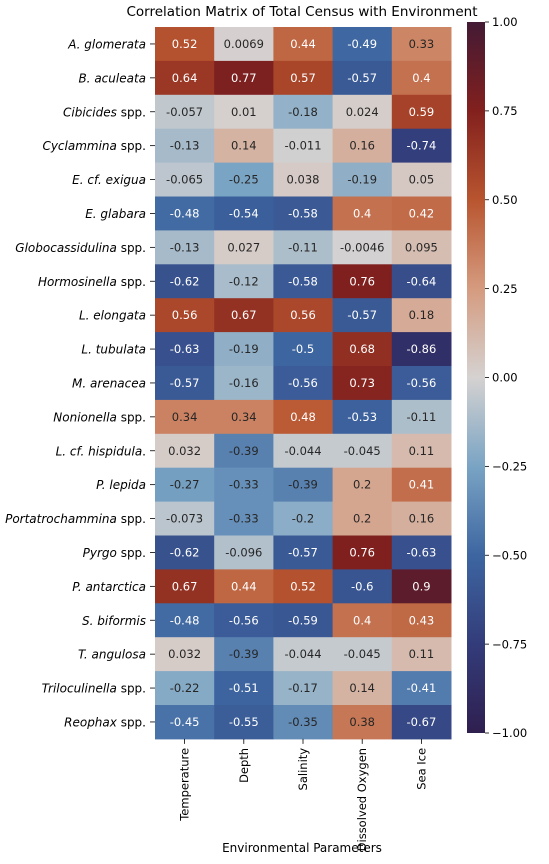 This screenshot has height=864, width=549. Describe the element at coordinates (112, 655) in the screenshot. I see `row-label-taxon: T. angulosa` at that location.